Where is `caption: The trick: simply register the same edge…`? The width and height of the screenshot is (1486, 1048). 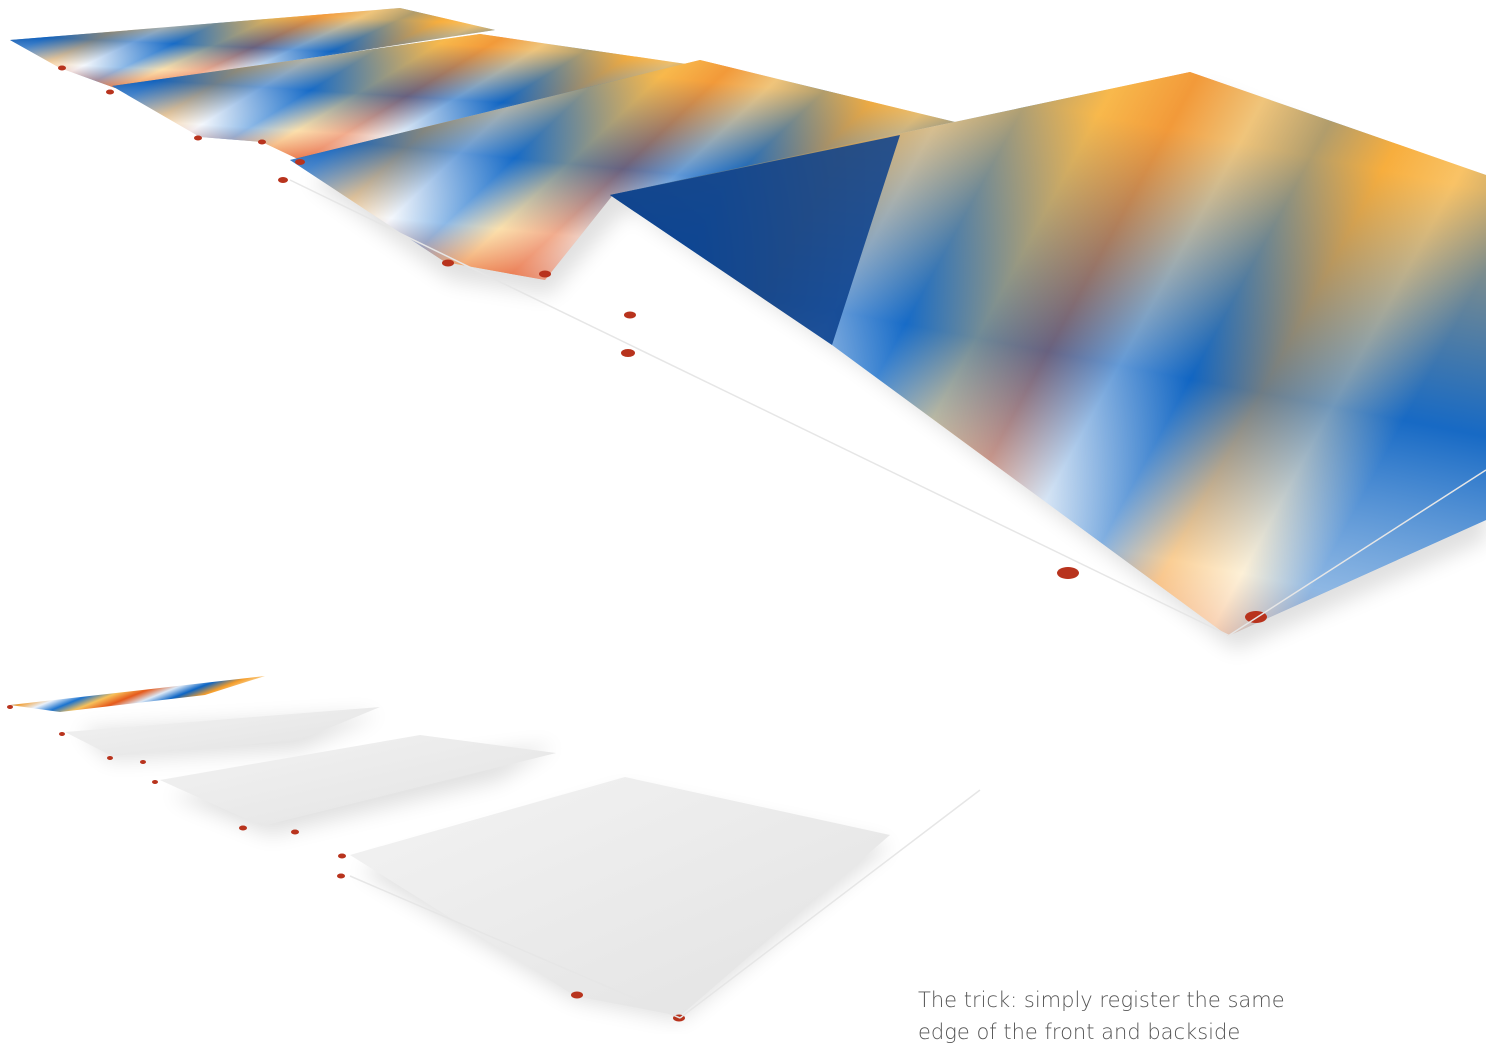
caption: The trick: simply register the same edge… is located at coordinates (1178, 1016).